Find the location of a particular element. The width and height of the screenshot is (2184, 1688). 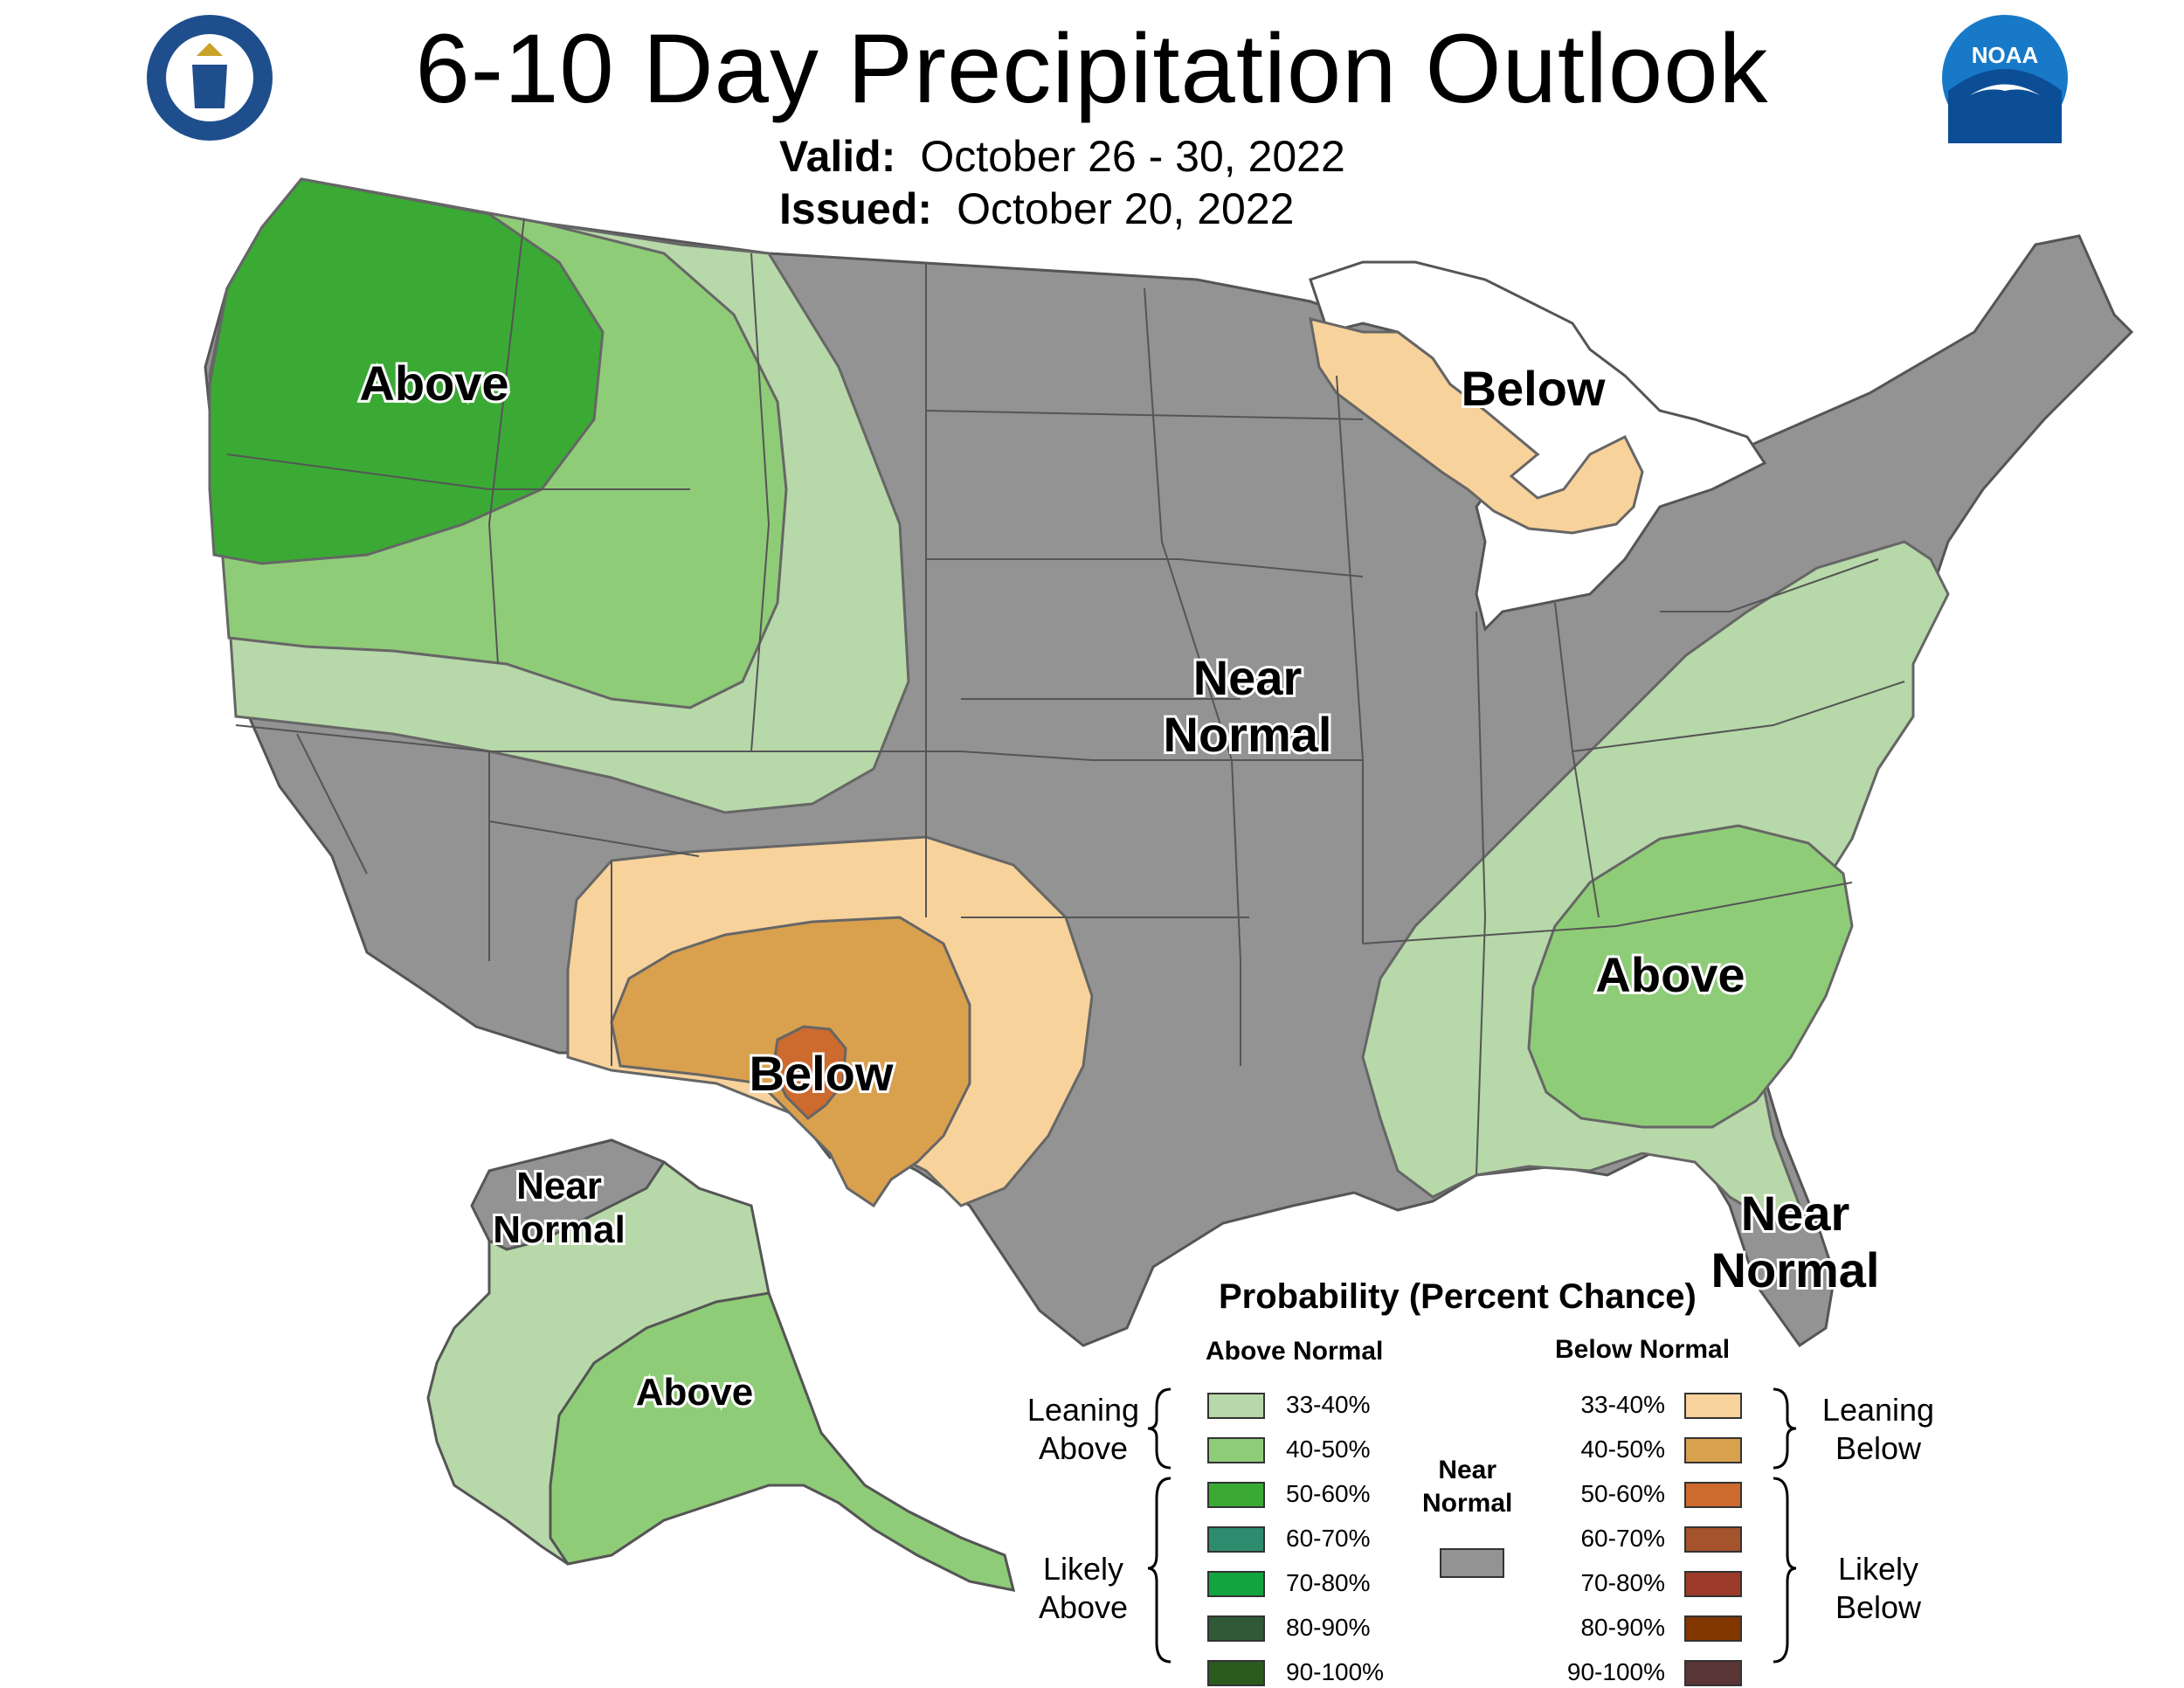

region-label-florida-normal: Normal is located at coordinates (1795, 1269).